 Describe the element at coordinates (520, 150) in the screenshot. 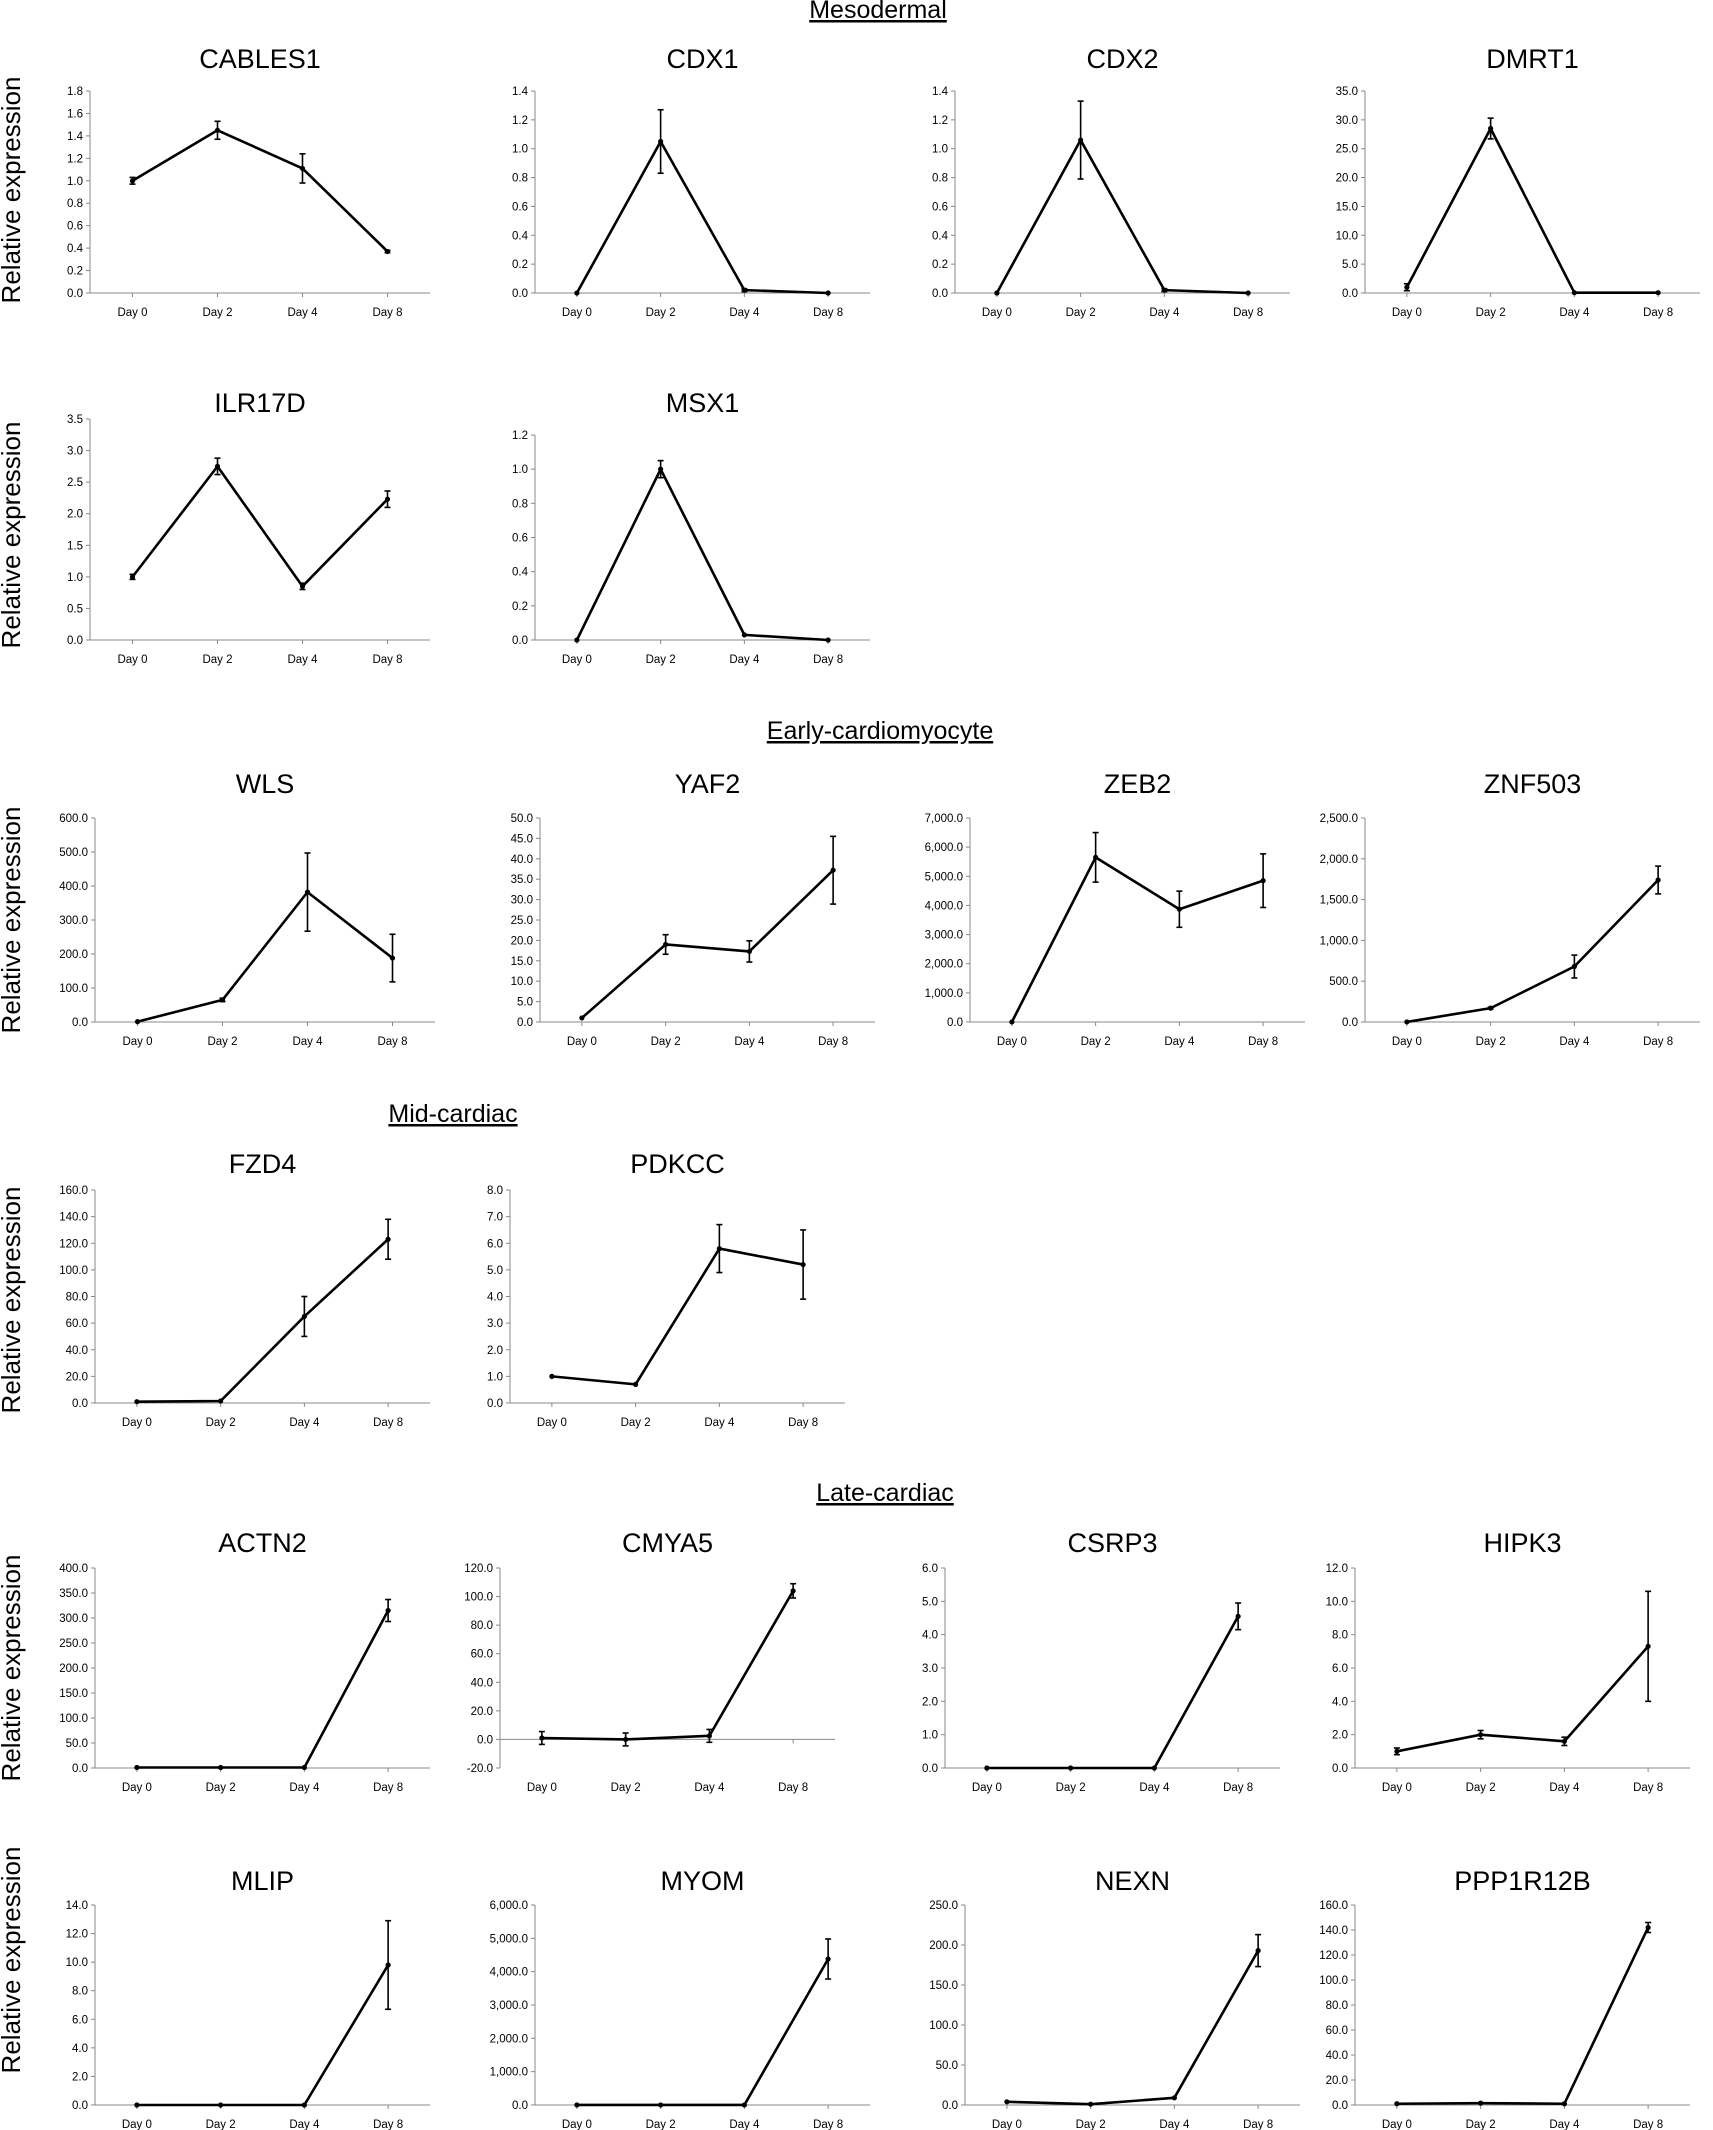

I see `y-tick-label: 1.0` at that location.